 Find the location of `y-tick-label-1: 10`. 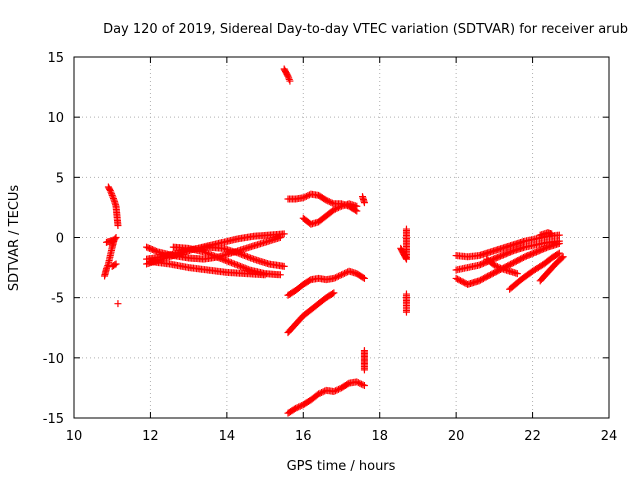

y-tick-label-1: 10 is located at coordinates (55, 118).